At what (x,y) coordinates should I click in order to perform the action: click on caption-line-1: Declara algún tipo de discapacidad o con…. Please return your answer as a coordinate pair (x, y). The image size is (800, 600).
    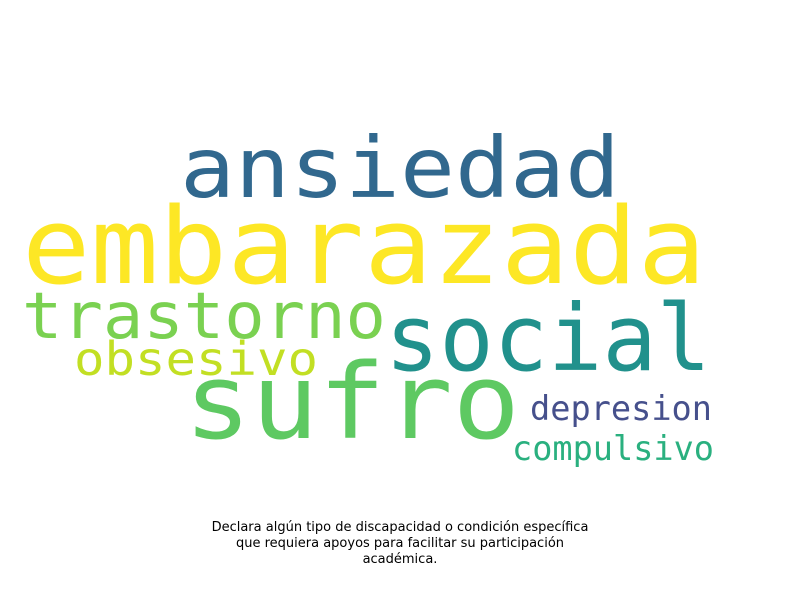
    Looking at the image, I should click on (400, 527).